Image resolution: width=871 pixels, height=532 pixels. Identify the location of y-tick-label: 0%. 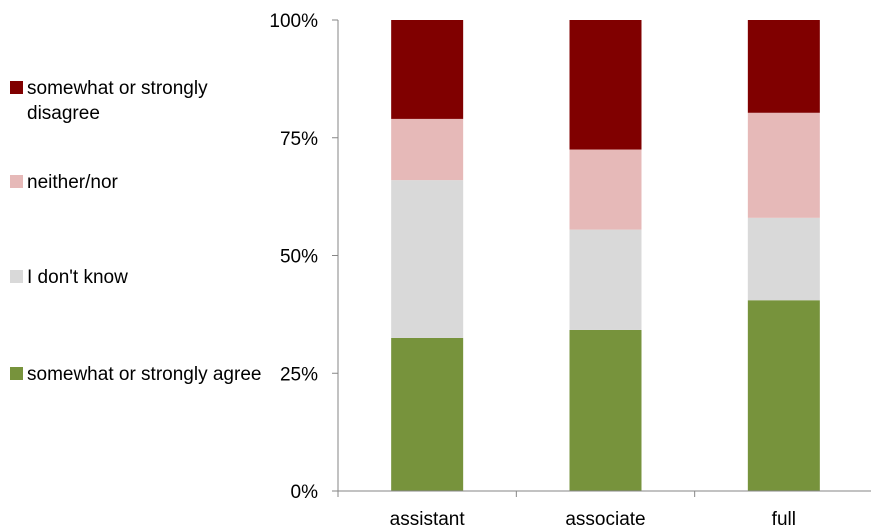
(305, 492).